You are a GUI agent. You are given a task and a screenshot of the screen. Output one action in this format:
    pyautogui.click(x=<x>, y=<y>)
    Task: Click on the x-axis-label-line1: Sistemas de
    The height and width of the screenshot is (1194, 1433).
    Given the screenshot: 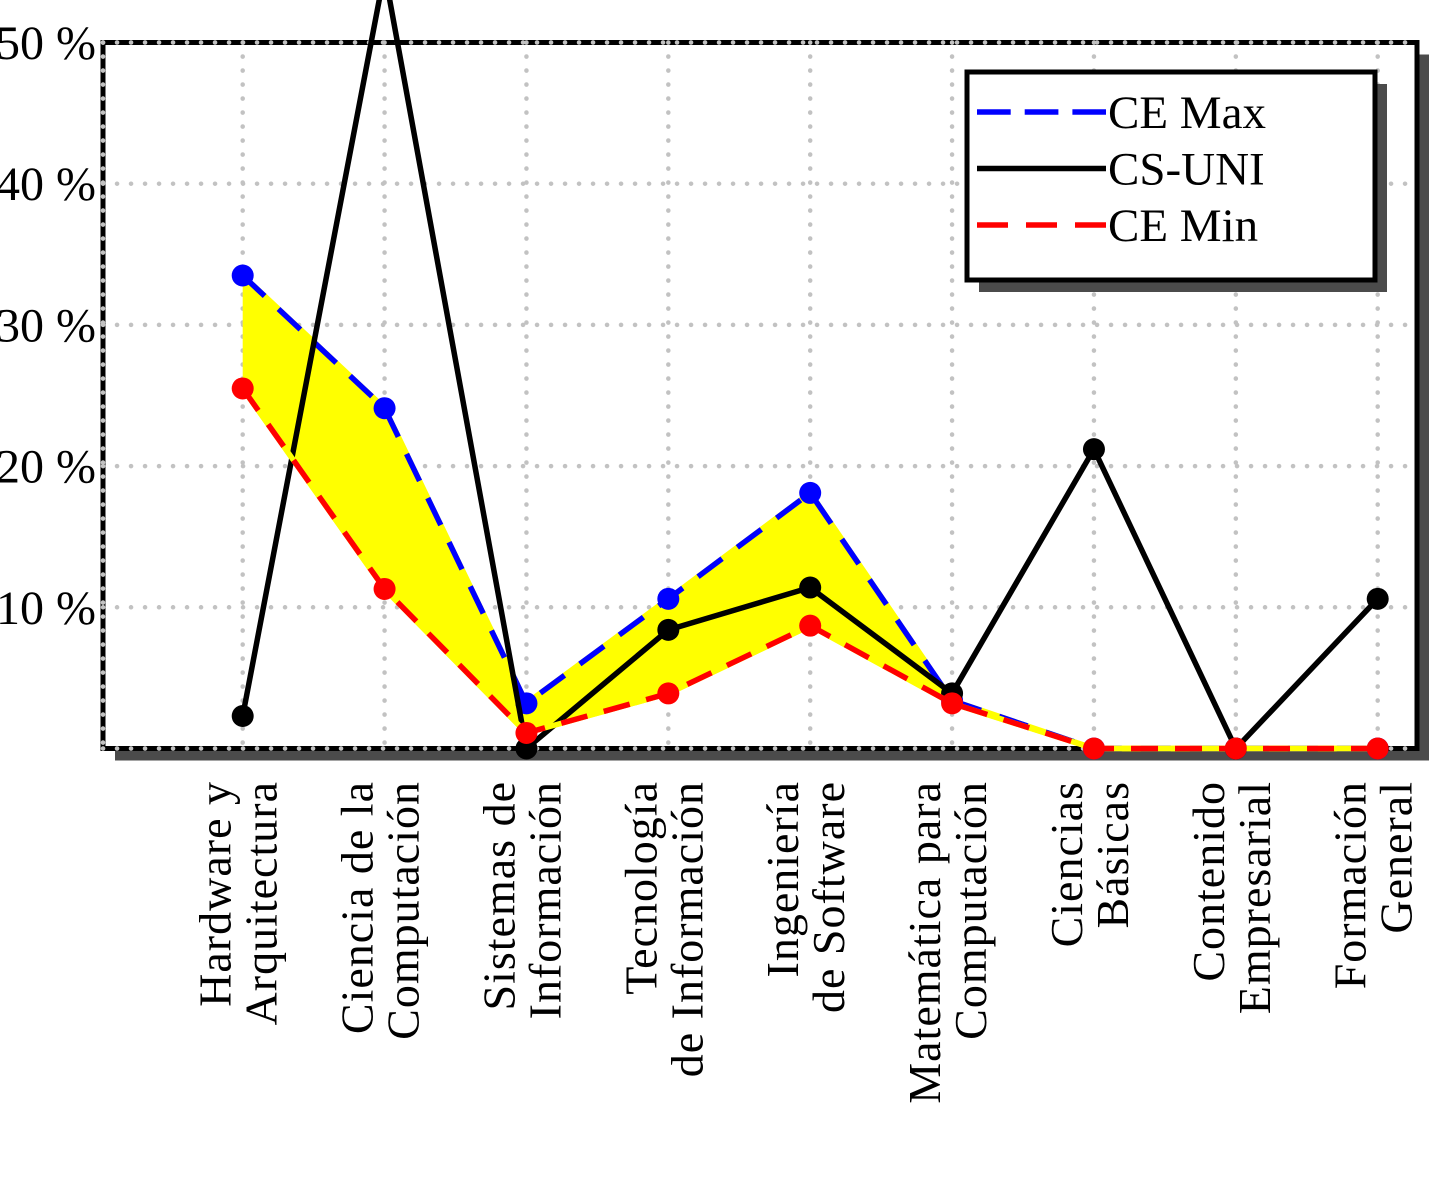 What is the action you would take?
    pyautogui.click(x=498, y=895)
    